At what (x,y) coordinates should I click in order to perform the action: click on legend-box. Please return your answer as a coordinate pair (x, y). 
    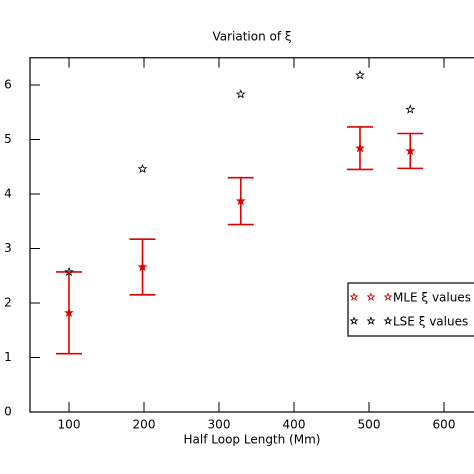
    Looking at the image, I should click on (410, 309).